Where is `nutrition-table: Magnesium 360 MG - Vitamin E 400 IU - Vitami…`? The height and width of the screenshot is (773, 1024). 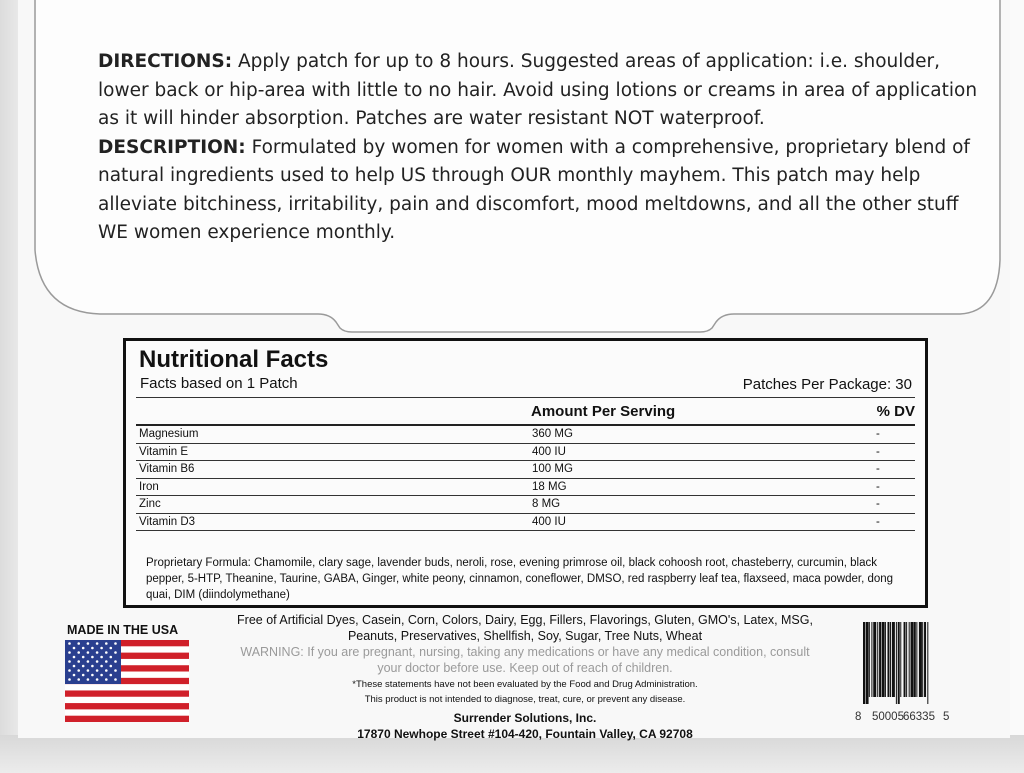 nutrition-table: Magnesium 360 MG - Vitamin E 400 IU - Vitami… is located at coordinates (525, 477).